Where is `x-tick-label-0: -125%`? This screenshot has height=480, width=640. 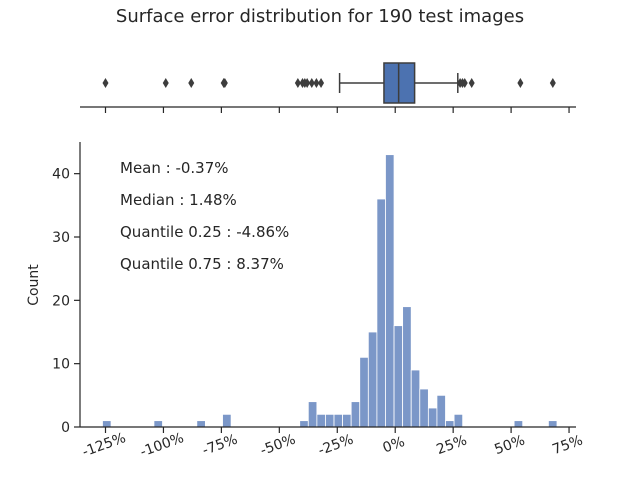
x-tick-label-0: -125% is located at coordinates (104, 445).